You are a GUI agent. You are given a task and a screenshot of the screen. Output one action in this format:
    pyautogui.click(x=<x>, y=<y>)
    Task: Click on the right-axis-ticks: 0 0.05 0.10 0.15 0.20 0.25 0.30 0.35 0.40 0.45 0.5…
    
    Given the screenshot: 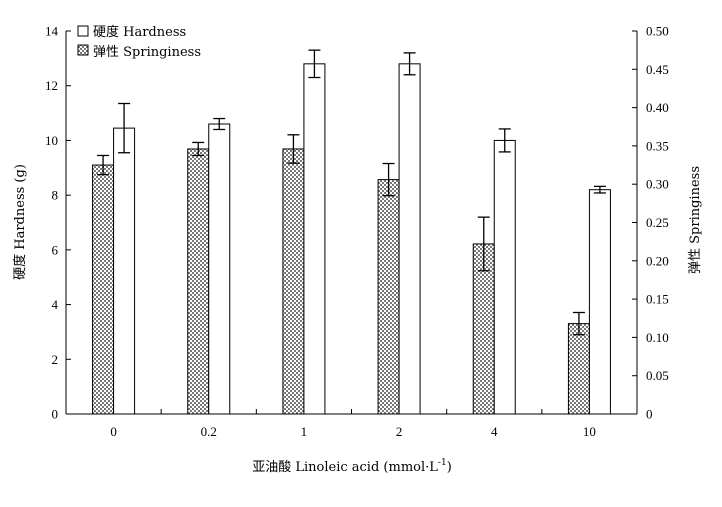 What is the action you would take?
    pyautogui.click(x=650, y=223)
    